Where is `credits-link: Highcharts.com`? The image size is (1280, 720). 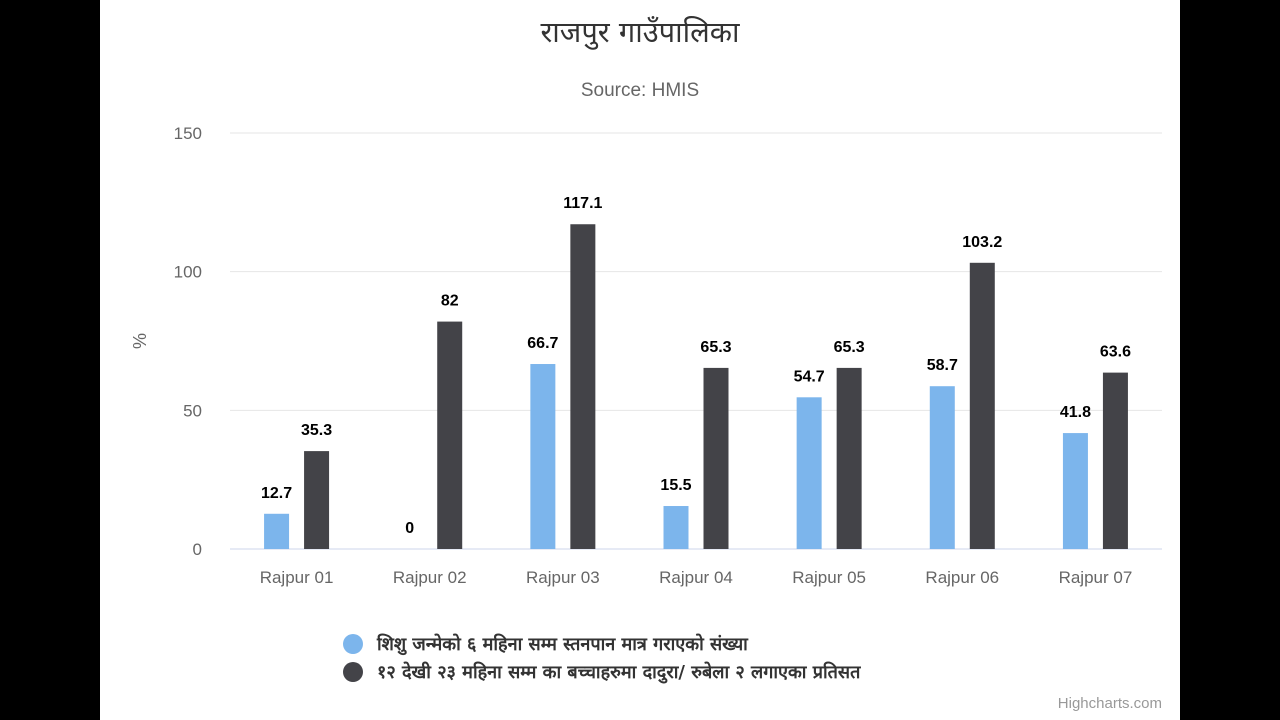
credits-link: Highcharts.com is located at coordinates (1109, 703).